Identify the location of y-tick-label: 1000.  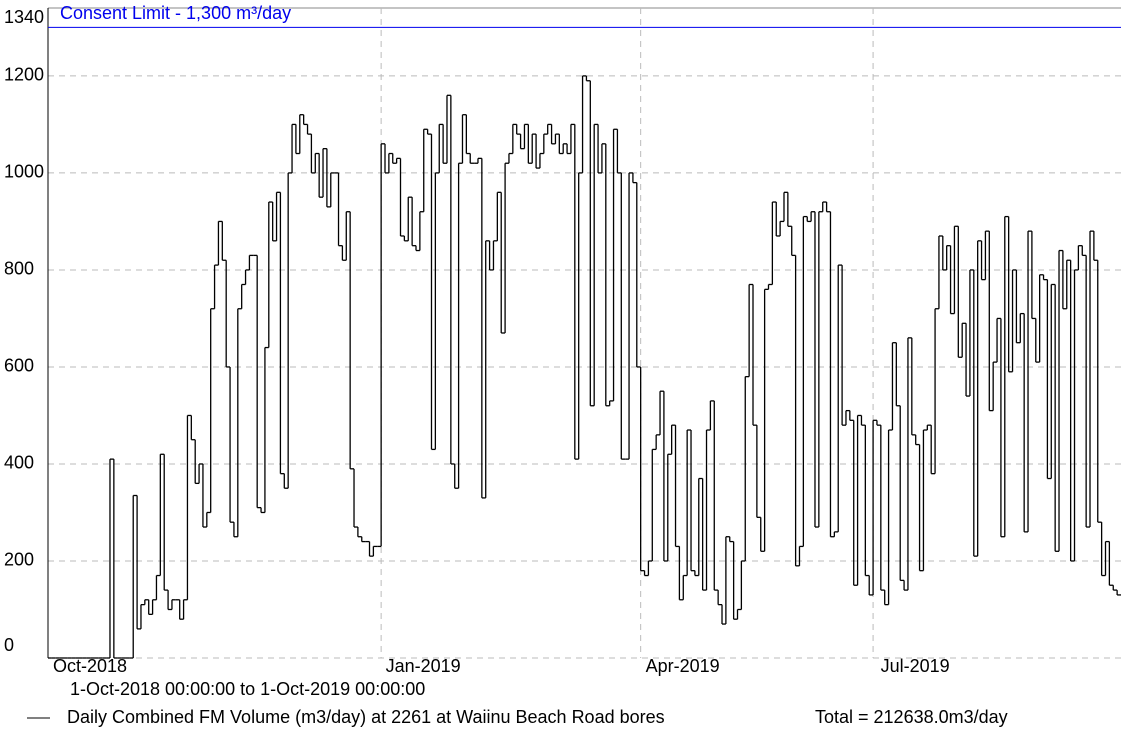
(24, 172).